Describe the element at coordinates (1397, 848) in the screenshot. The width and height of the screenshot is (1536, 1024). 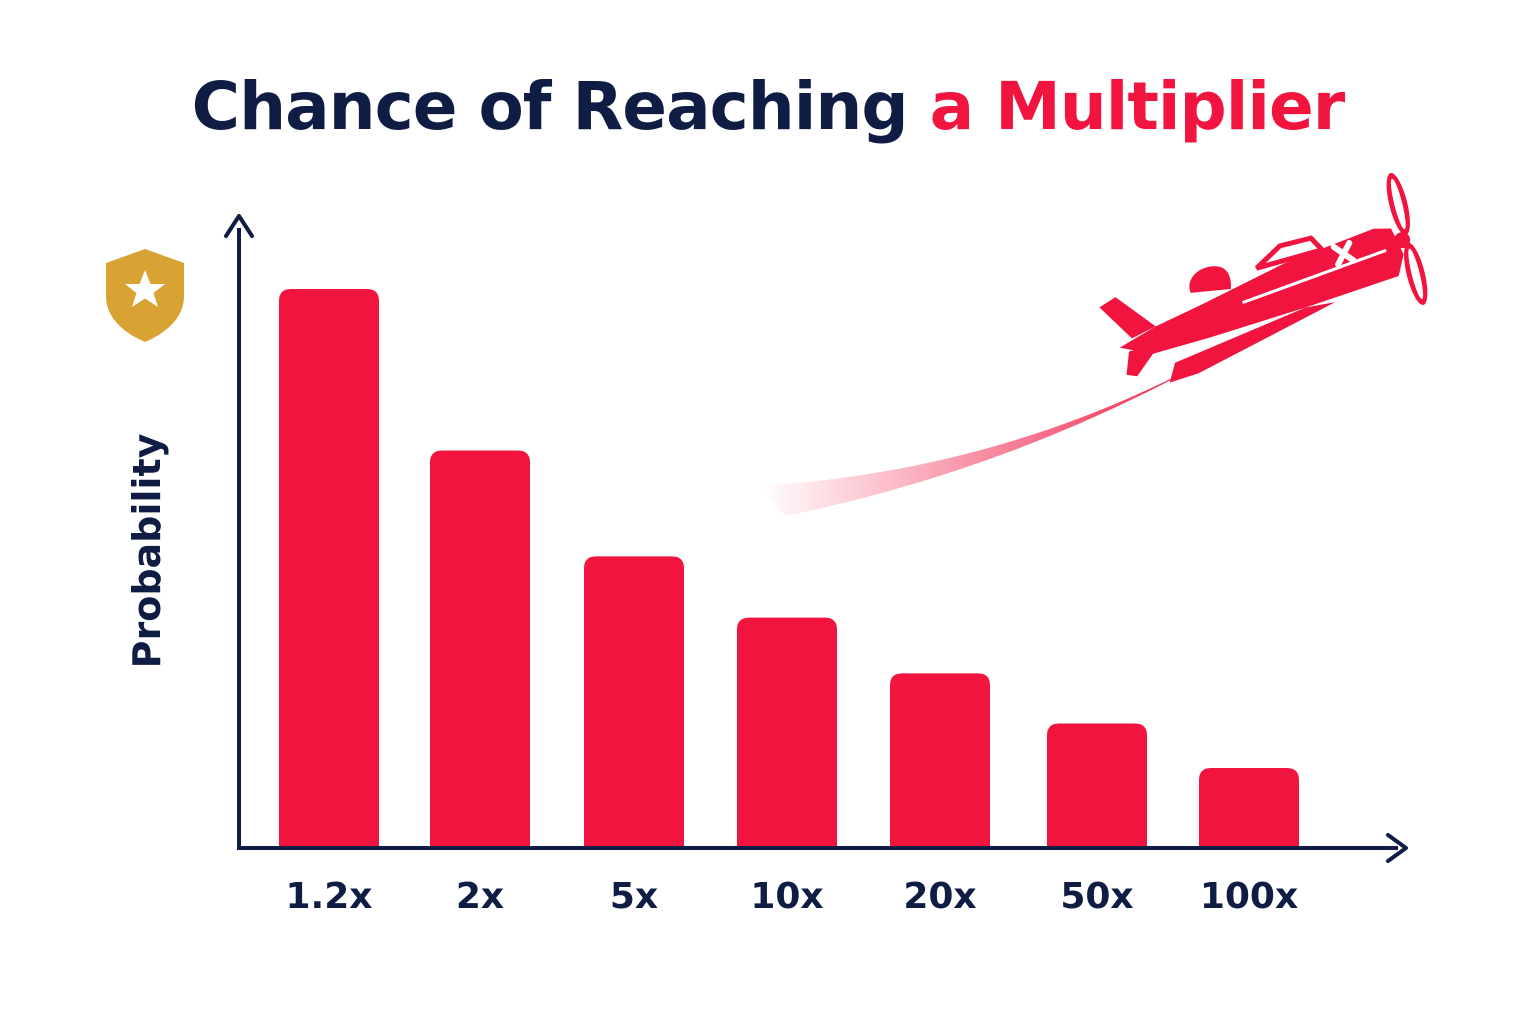
I see `x-axis-arrow` at that location.